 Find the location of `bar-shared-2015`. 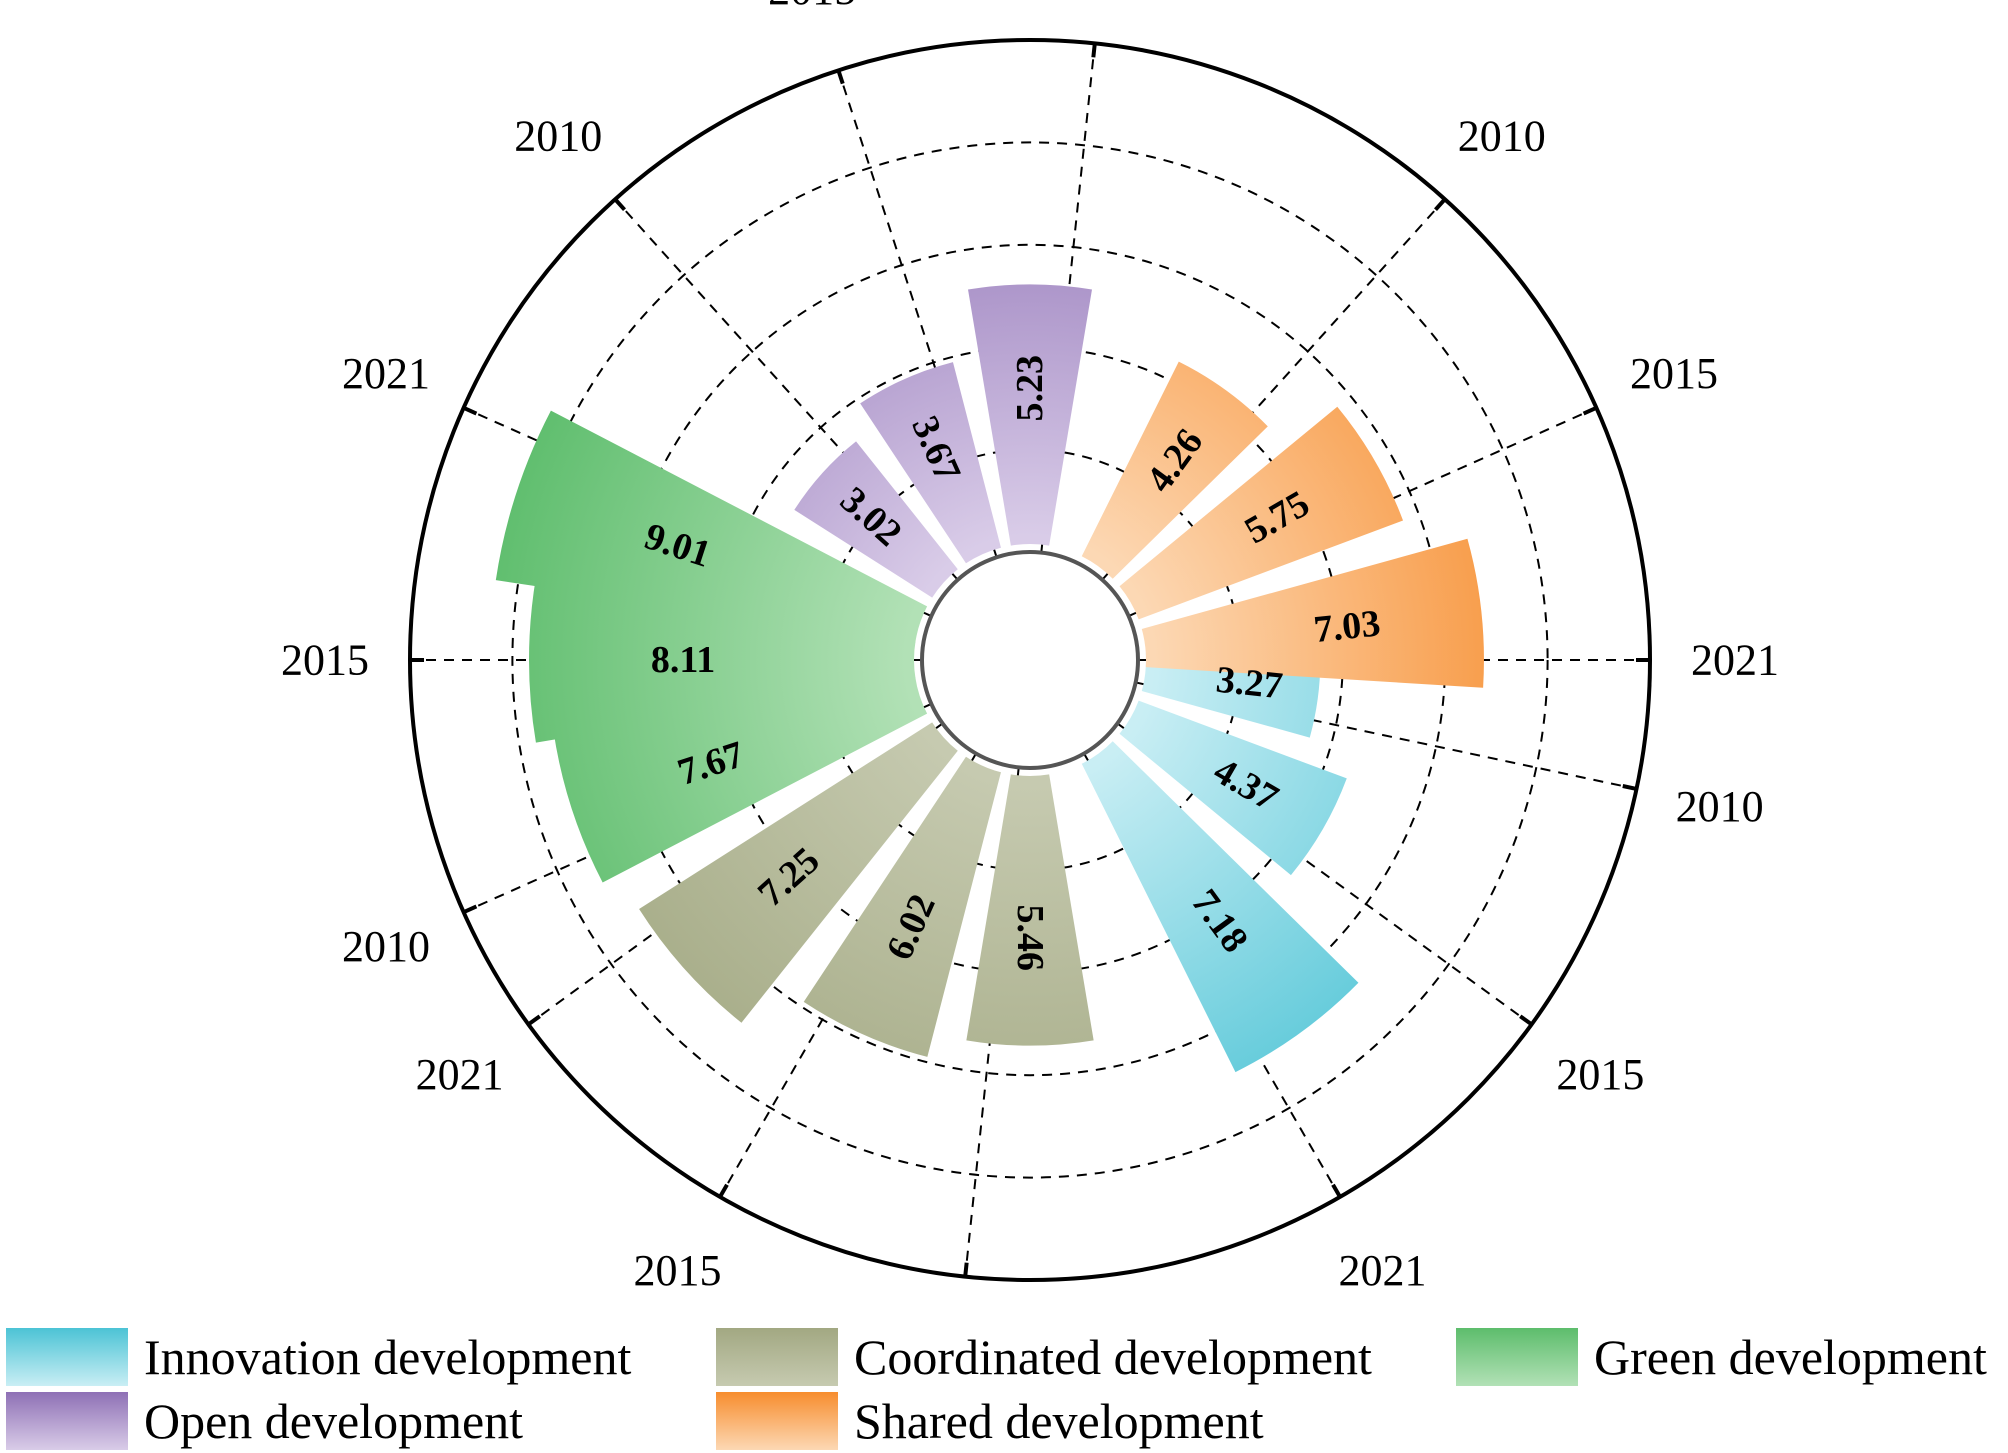

bar-shared-2015 is located at coordinates (1261, 513).